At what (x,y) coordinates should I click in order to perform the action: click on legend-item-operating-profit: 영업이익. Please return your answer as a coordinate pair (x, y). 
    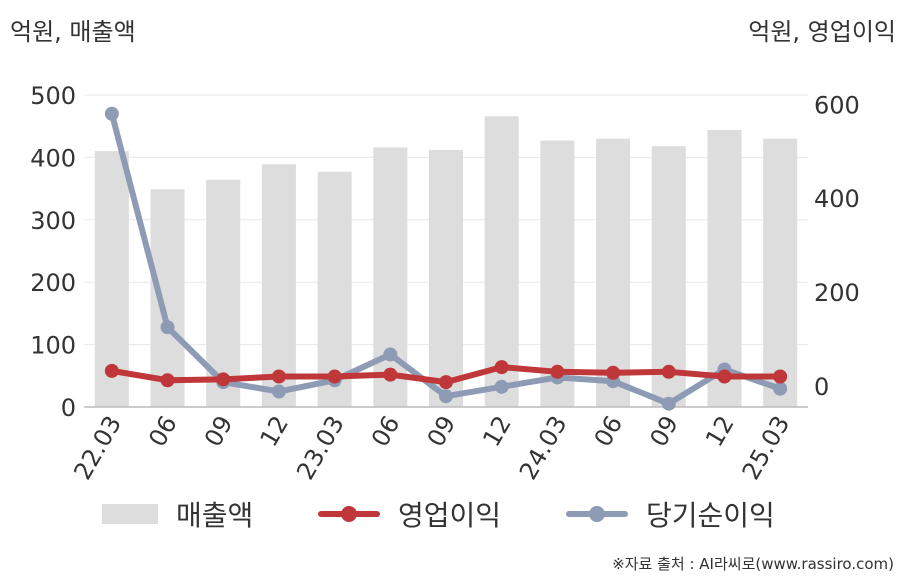
    Looking at the image, I should click on (409, 514).